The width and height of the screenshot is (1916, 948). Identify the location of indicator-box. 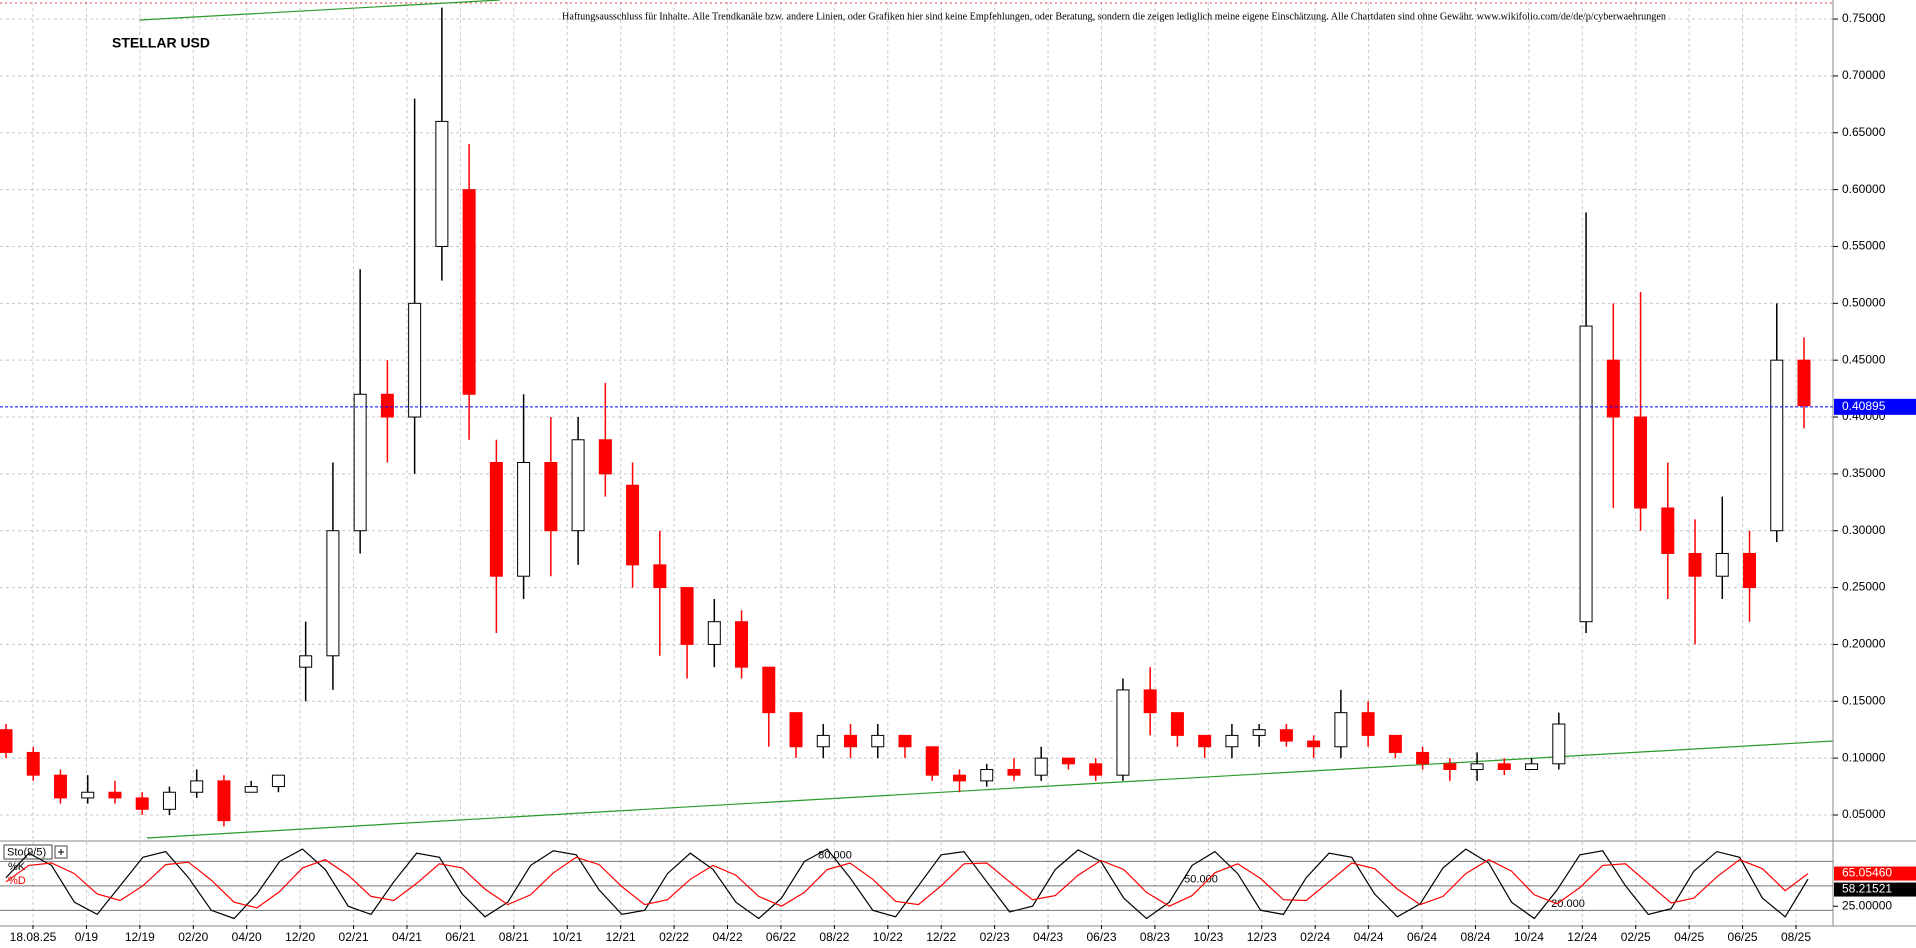
(28, 852).